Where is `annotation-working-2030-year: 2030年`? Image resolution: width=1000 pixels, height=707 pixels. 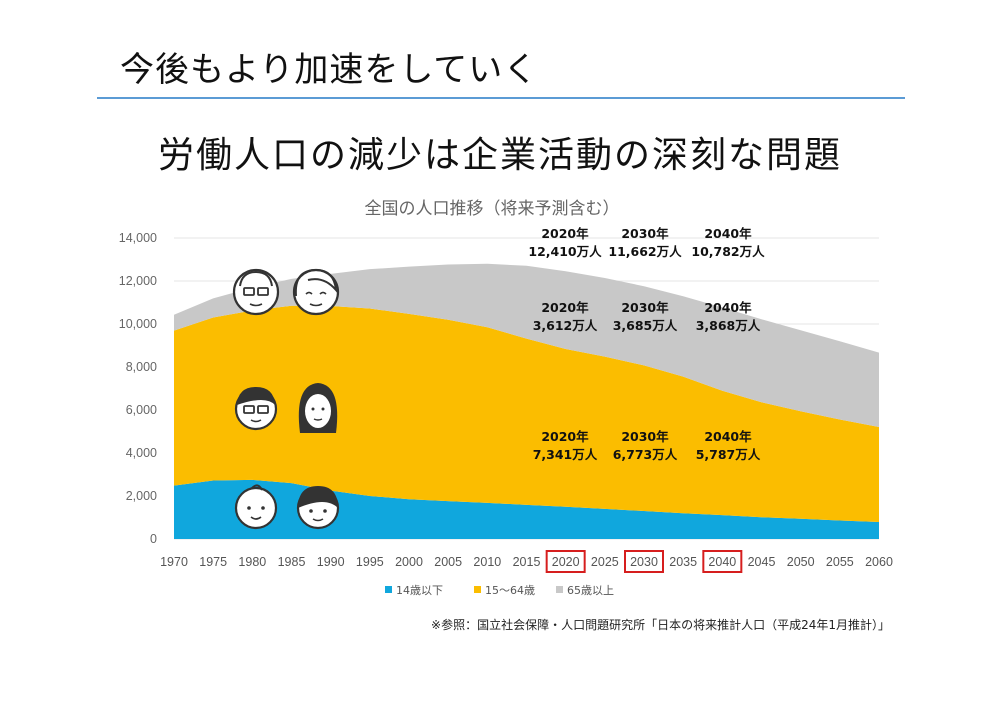 annotation-working-2030-year: 2030年 is located at coordinates (645, 436).